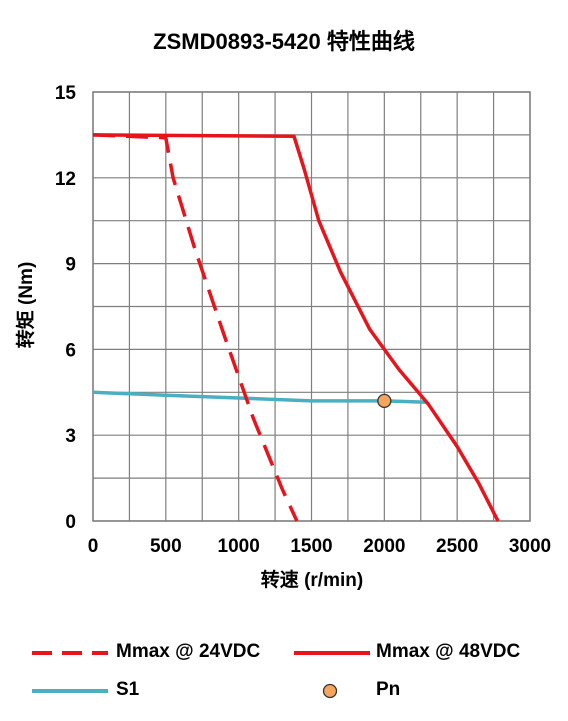  Describe the element at coordinates (93, 546) in the screenshot. I see `x-tick-label: 0` at that location.